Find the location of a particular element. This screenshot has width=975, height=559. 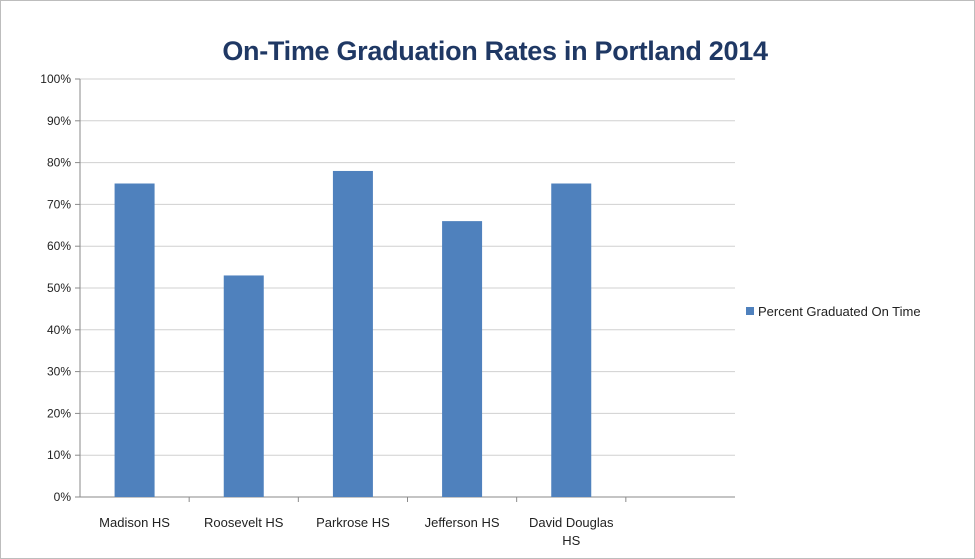

y-tick-label: 70% is located at coordinates (59, 204).